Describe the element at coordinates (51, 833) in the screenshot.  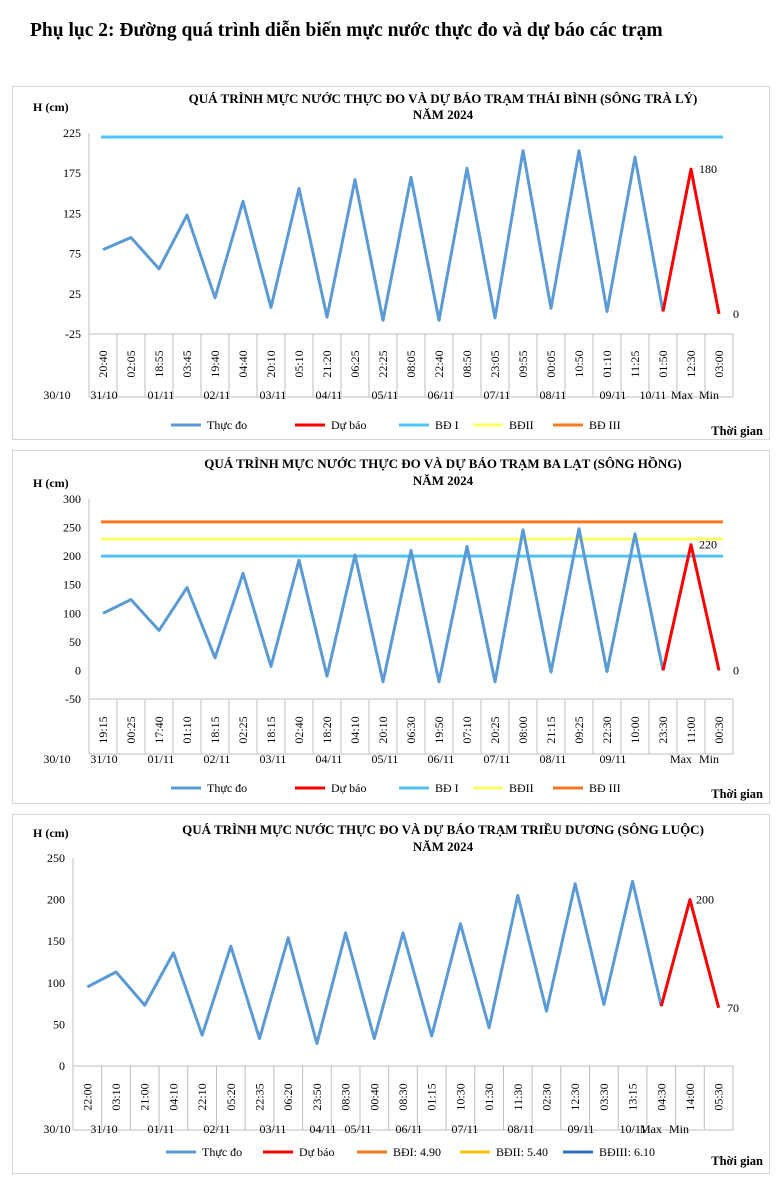
I see `y-axis-title: H (cm)` at that location.